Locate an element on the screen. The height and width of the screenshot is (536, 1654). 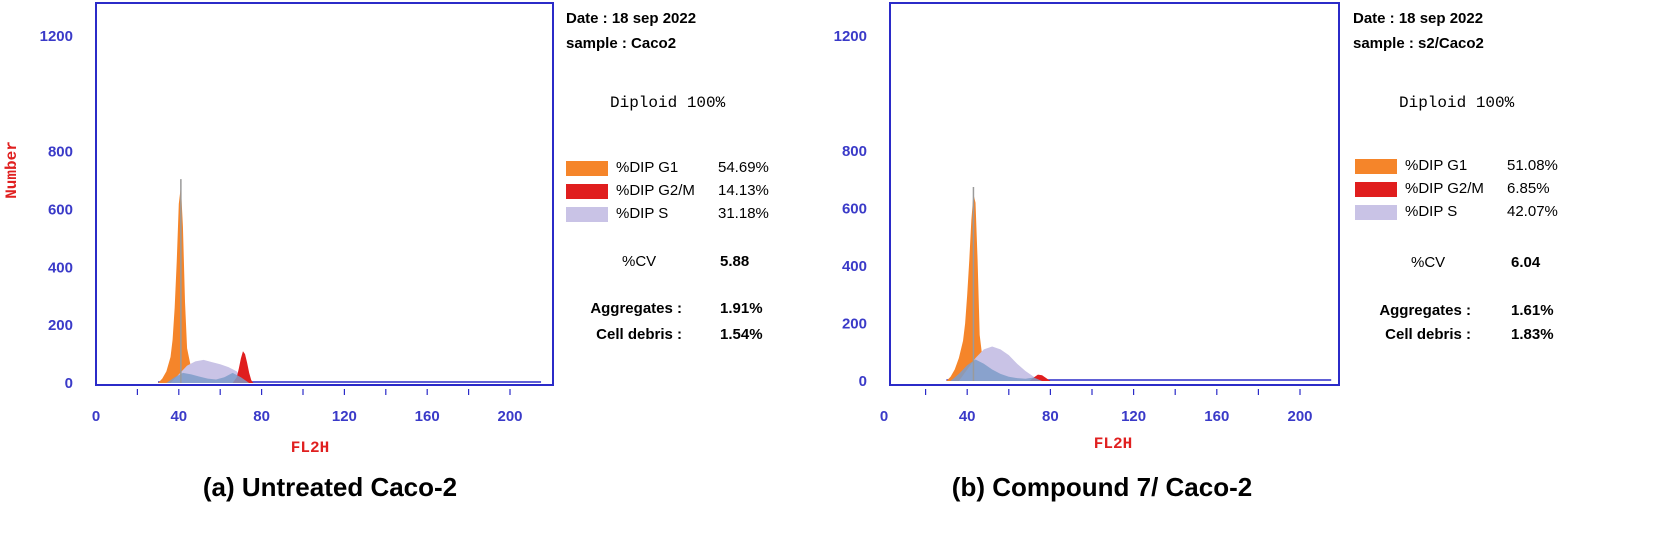
cv-value: 6.04 is located at coordinates (1526, 262).